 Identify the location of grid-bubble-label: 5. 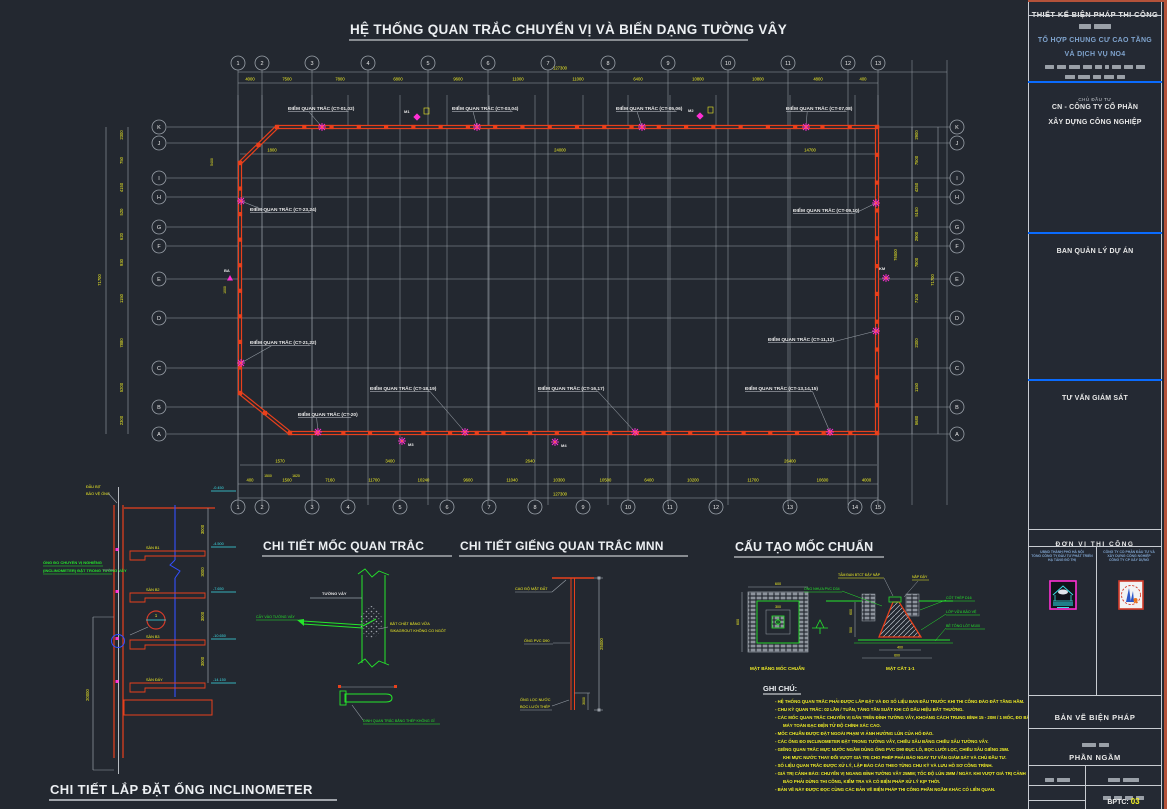
(427, 64).